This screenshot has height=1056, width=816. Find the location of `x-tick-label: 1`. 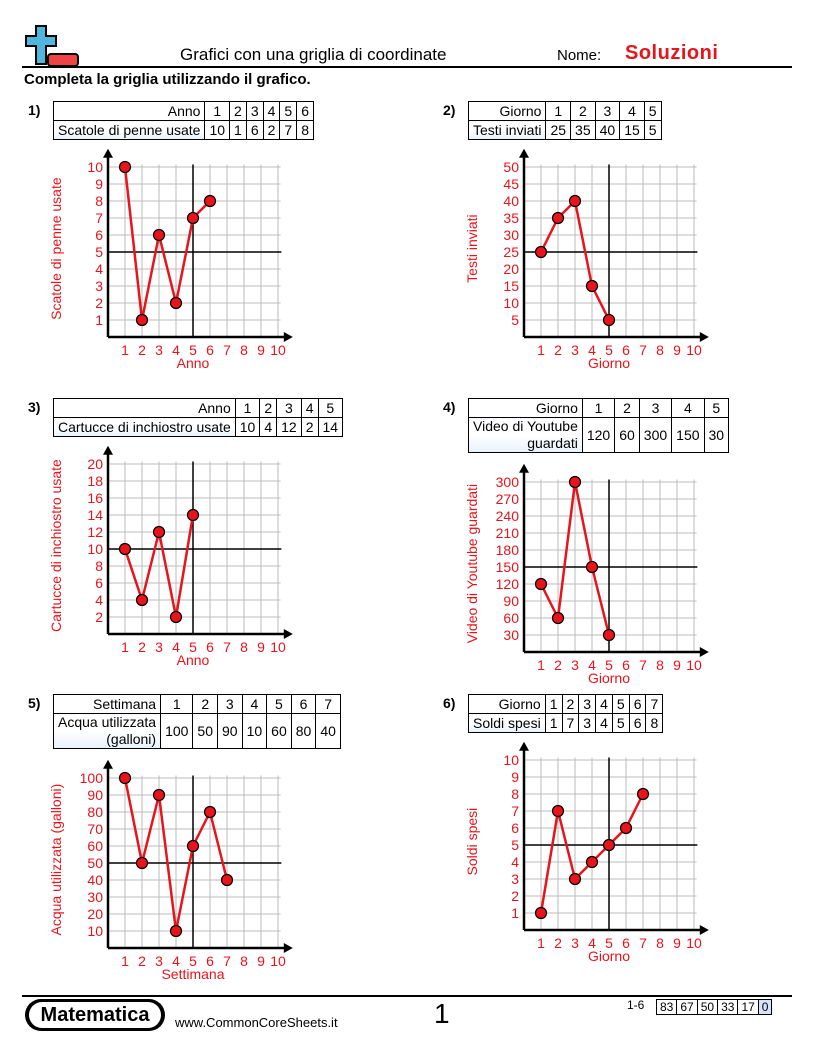

x-tick-label: 1 is located at coordinates (125, 350).